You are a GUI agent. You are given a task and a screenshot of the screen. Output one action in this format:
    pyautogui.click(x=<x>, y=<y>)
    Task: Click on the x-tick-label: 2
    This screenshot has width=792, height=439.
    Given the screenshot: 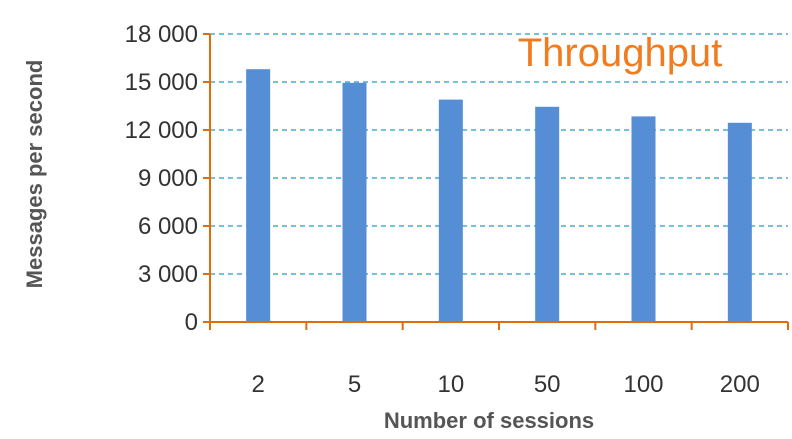 What is the action you would take?
    pyautogui.click(x=257, y=384)
    